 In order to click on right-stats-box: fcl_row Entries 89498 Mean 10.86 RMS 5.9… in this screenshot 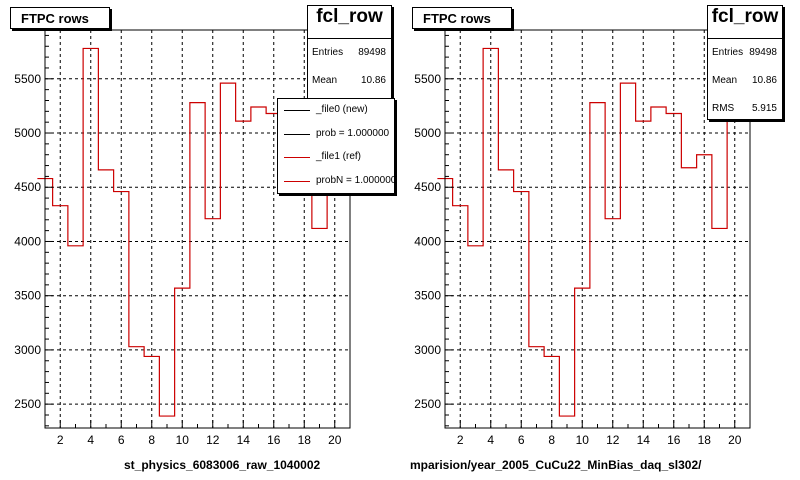, I will do `click(745, 62)`.